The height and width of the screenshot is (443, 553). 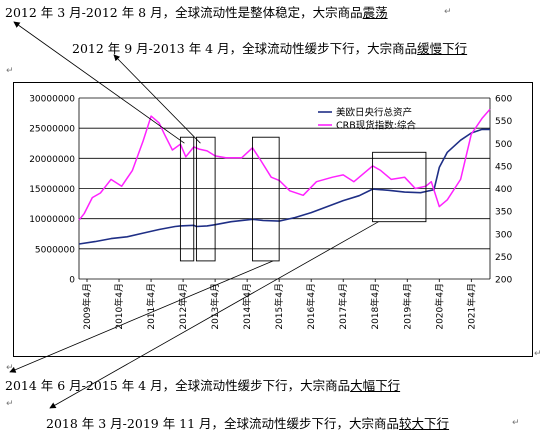 What do you see at coordinates (52, 130) in the screenshot?
I see `y-left-tick-label: 25000000` at bounding box center [52, 130].